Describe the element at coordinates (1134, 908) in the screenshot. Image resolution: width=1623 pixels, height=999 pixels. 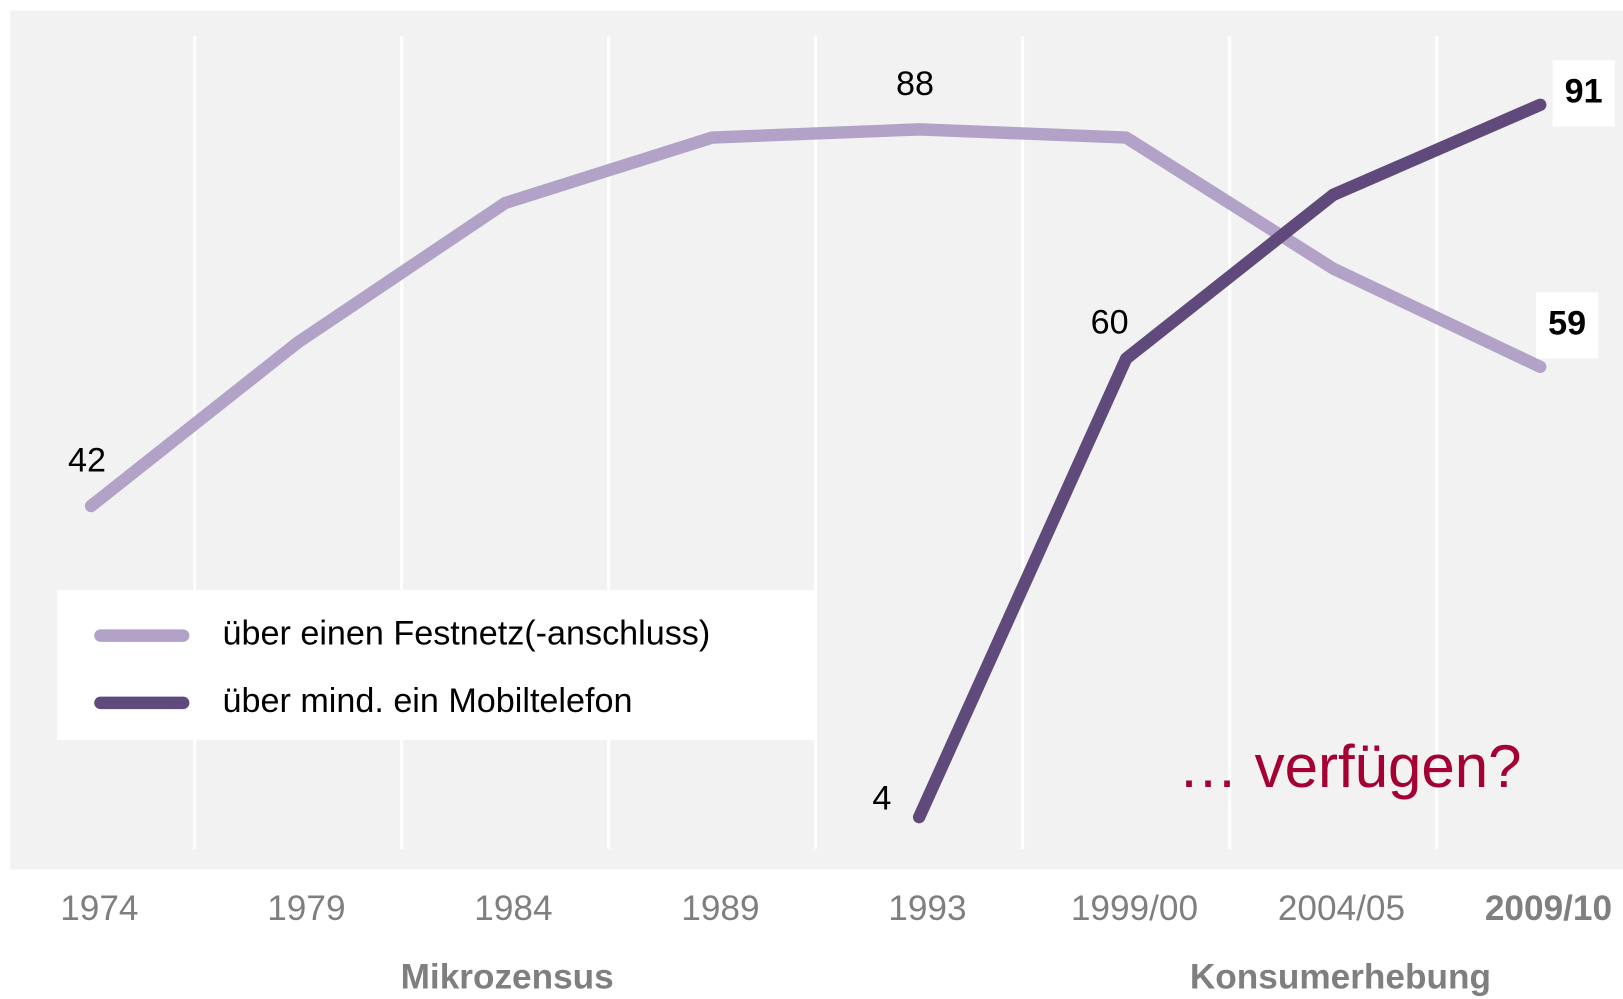
I see `x-tick-label: 1999/00` at that location.